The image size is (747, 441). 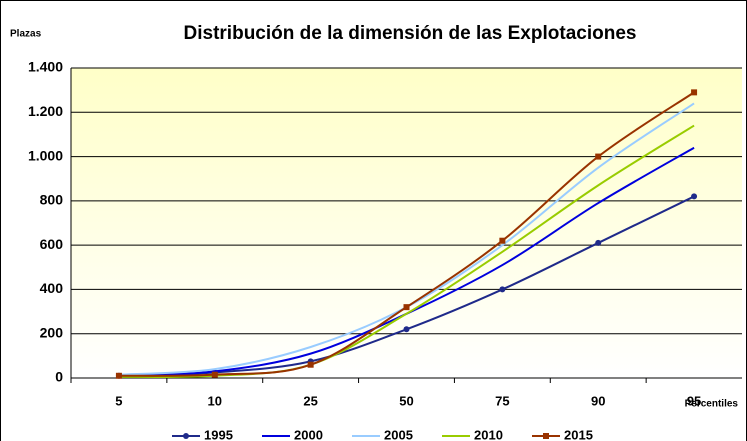 I want to click on y-tick-label: 800, so click(x=52, y=200).